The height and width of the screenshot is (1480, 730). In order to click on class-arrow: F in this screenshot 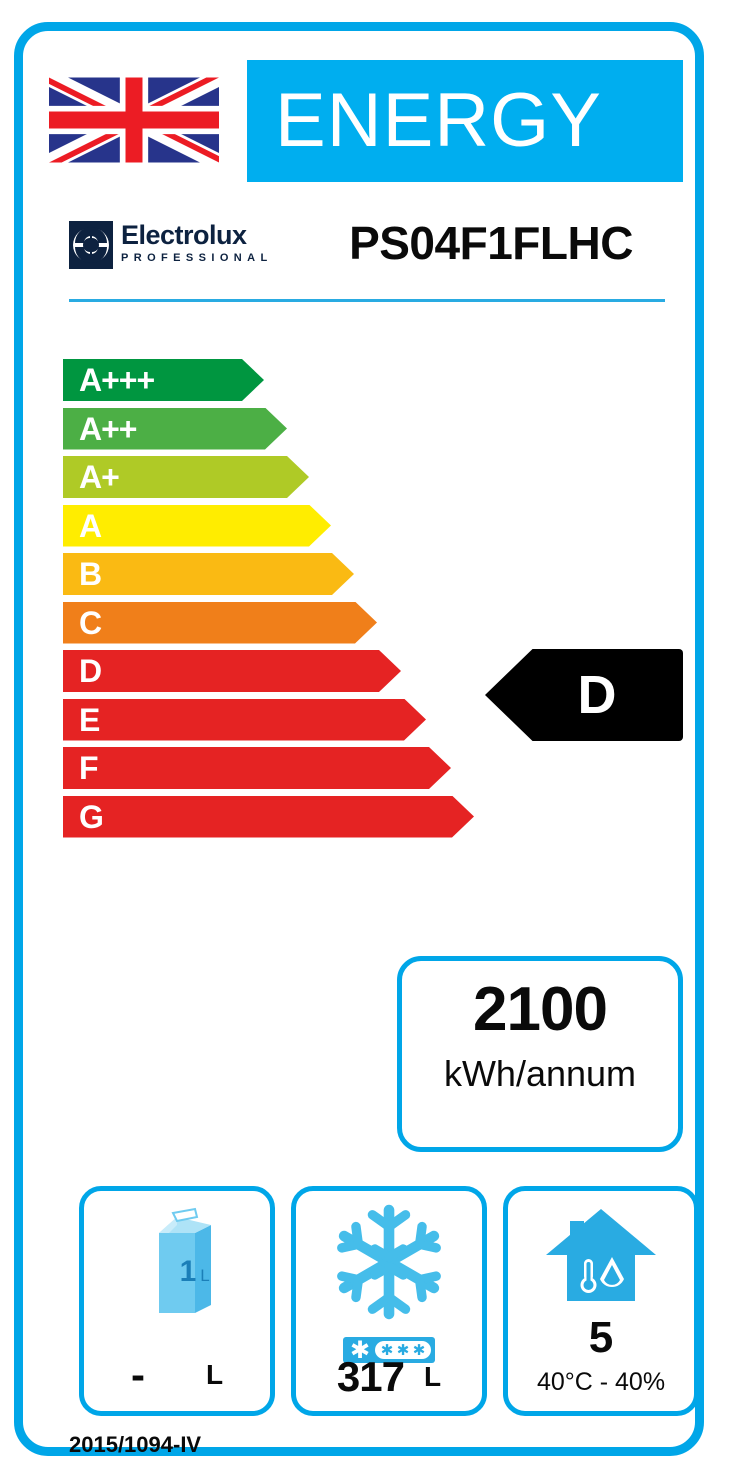, I will do `click(257, 768)`.